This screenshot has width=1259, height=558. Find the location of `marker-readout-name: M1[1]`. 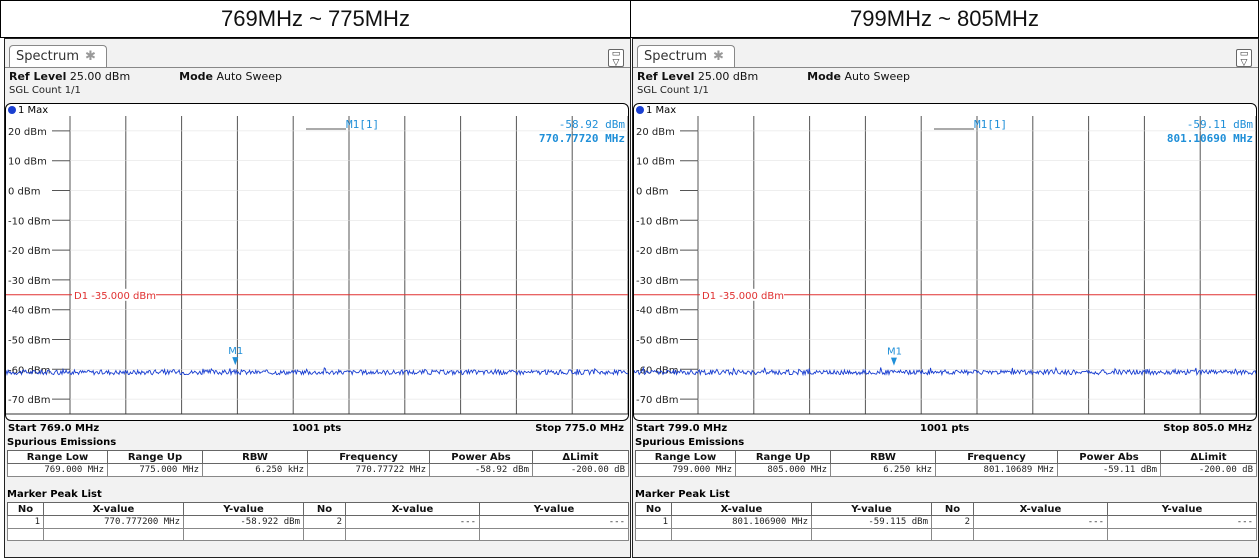

marker-readout-name: M1[1] is located at coordinates (990, 124).